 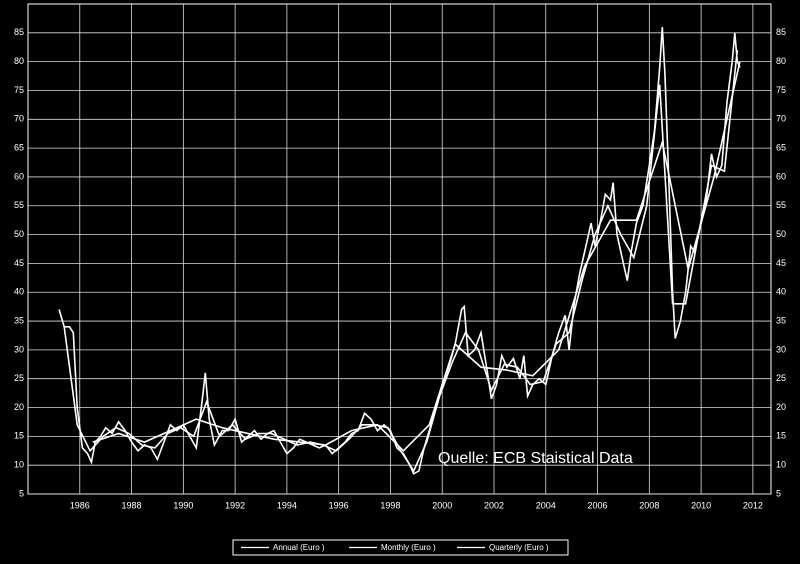 What do you see at coordinates (781, 90) in the screenshot?
I see `y2-tick-label: 75` at bounding box center [781, 90].